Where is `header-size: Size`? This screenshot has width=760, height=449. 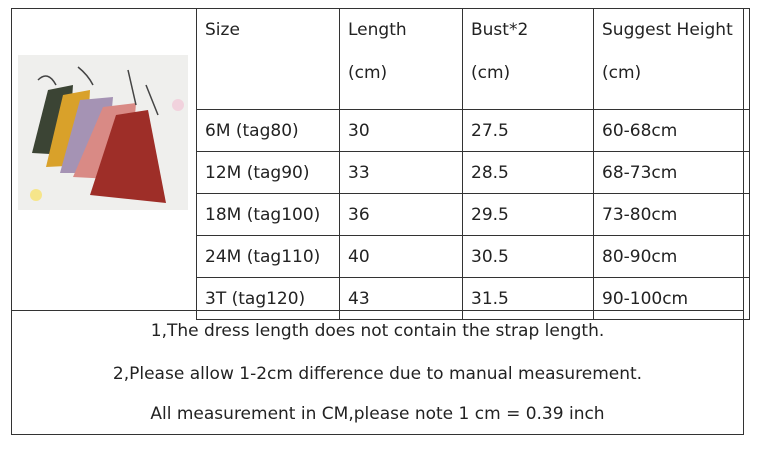
header-size: Size is located at coordinates (268, 59).